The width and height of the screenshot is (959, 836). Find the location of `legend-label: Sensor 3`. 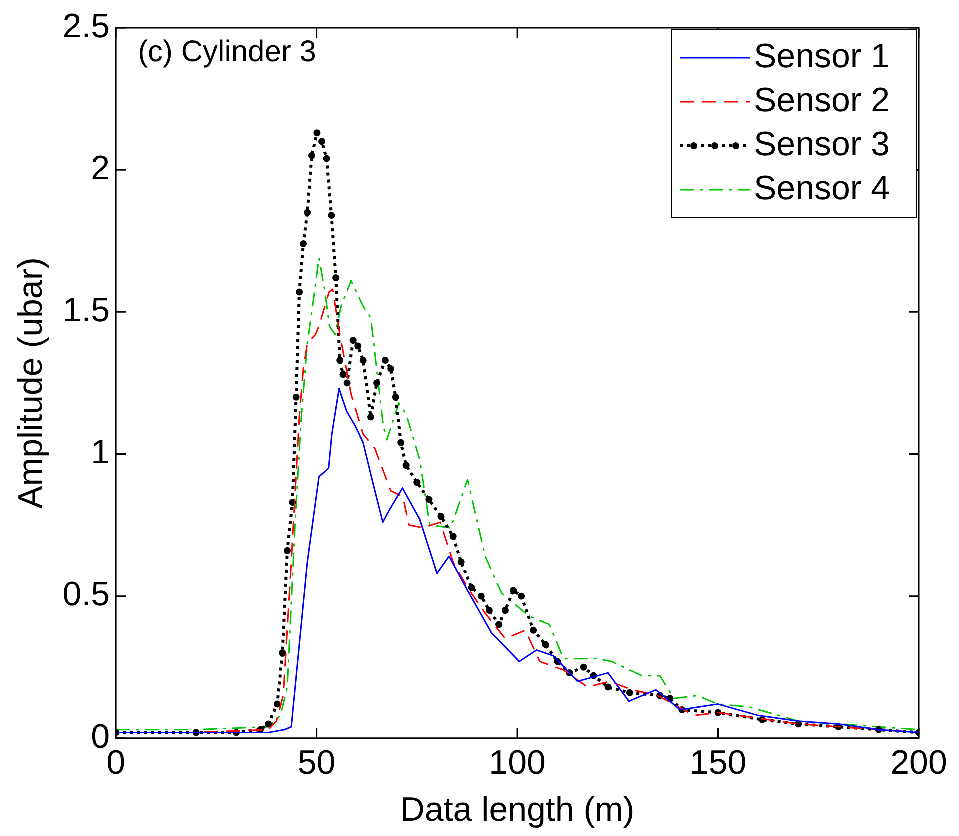

legend-label: Sensor 3 is located at coordinates (822, 144).